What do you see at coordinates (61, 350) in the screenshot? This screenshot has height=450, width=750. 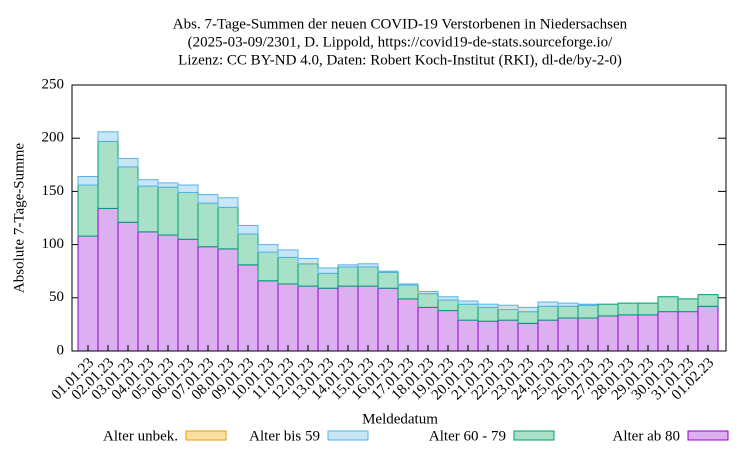 I see `y-tick-label: 0` at bounding box center [61, 350].